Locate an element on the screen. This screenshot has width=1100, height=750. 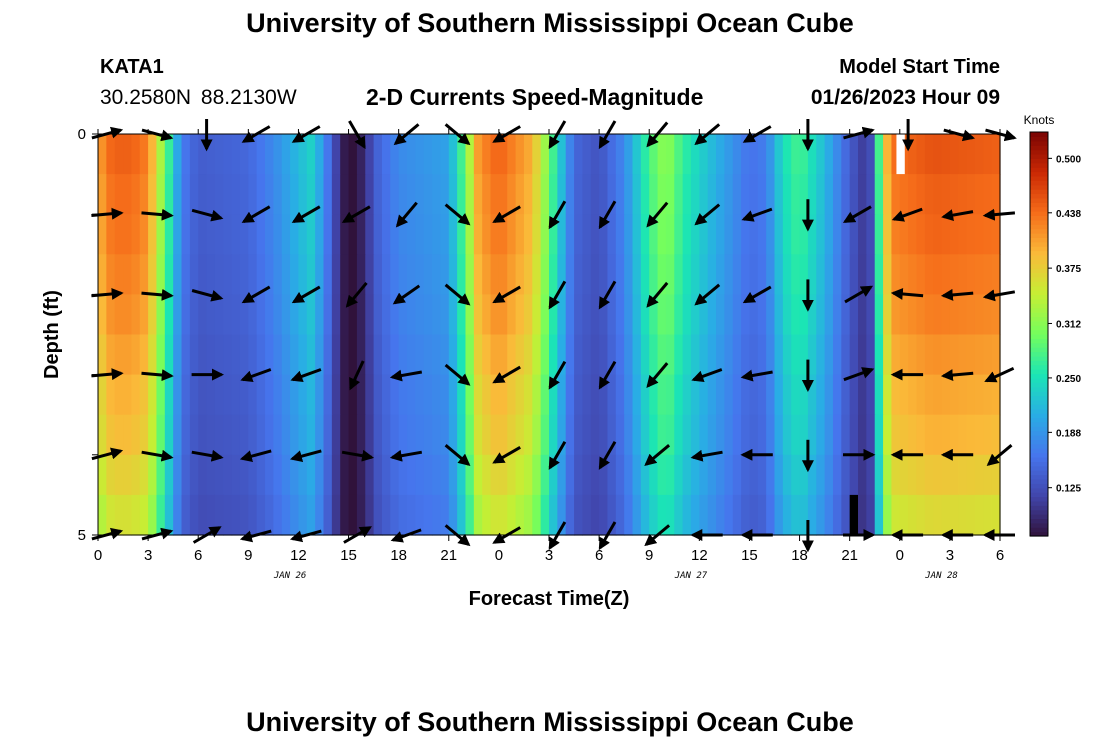
colorbar-tick-label: 0.438 is located at coordinates (1068, 214).